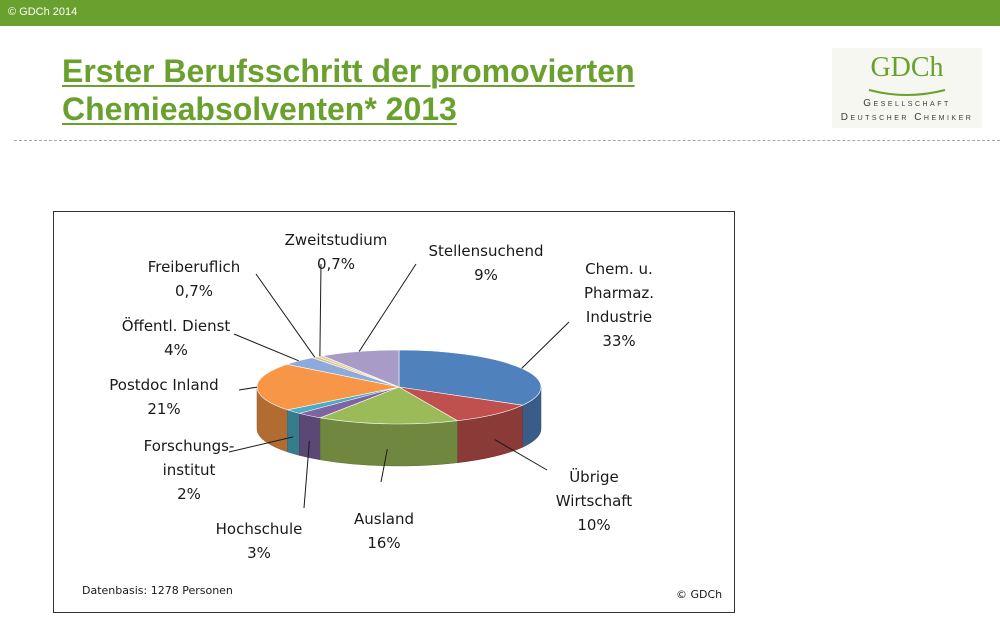 This screenshot has height=623, width=1000. Describe the element at coordinates (461, 404) in the screenshot. I see `slice-ubrige-wirtschaft` at that location.